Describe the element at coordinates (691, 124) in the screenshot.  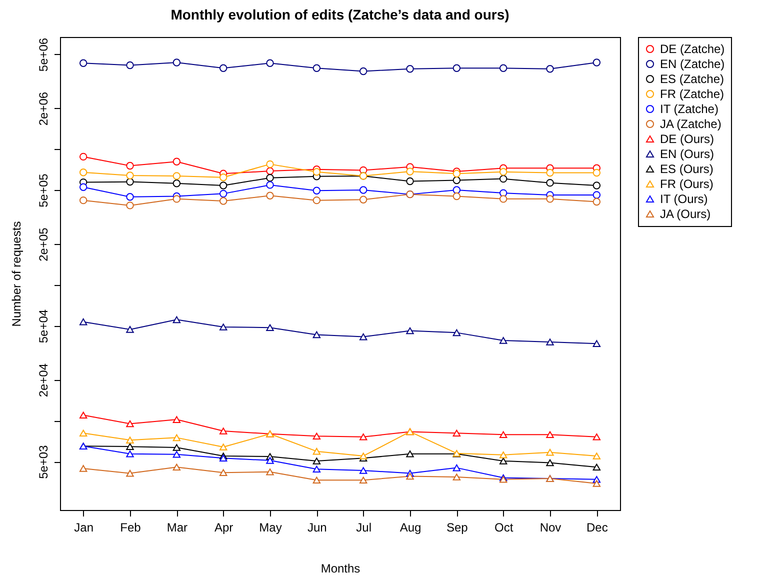
I see `legend-label: JA (Zatche)` at that location.